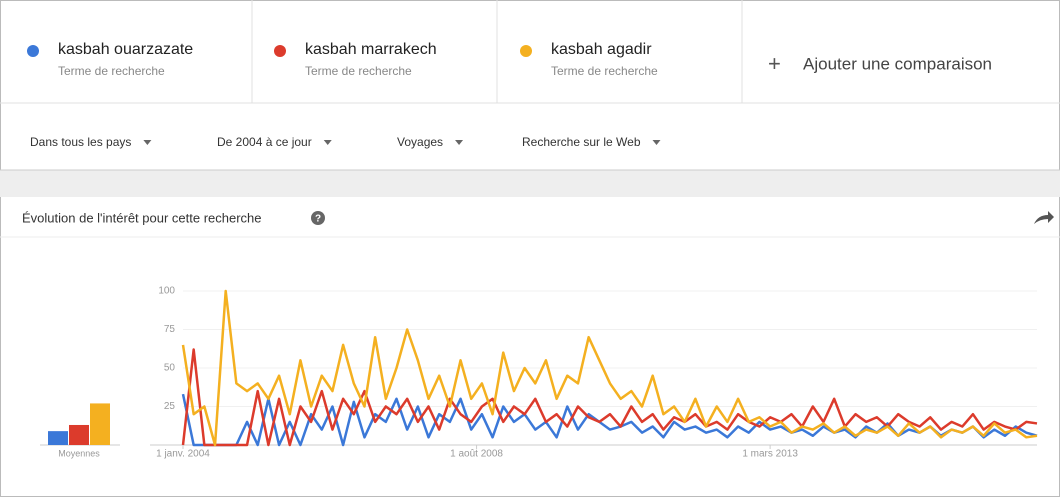  I want to click on term-name: kasbah ouarzazate, so click(125, 49).